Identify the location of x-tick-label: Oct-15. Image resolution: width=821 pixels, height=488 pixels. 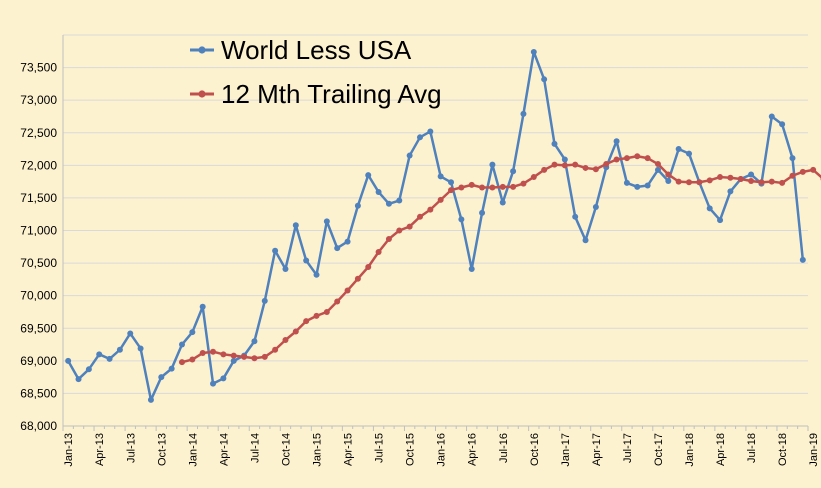
(411, 449).